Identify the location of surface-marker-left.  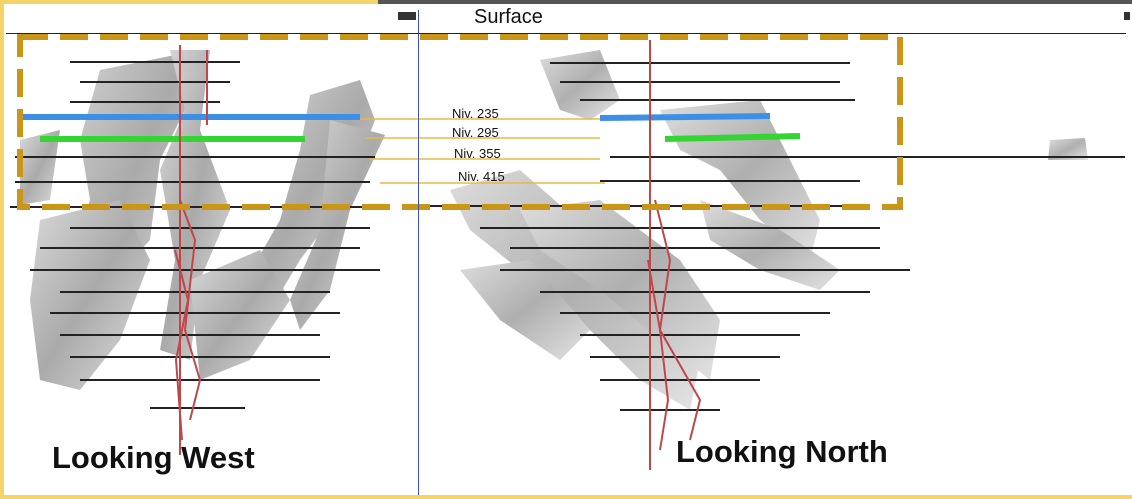
(407, 16).